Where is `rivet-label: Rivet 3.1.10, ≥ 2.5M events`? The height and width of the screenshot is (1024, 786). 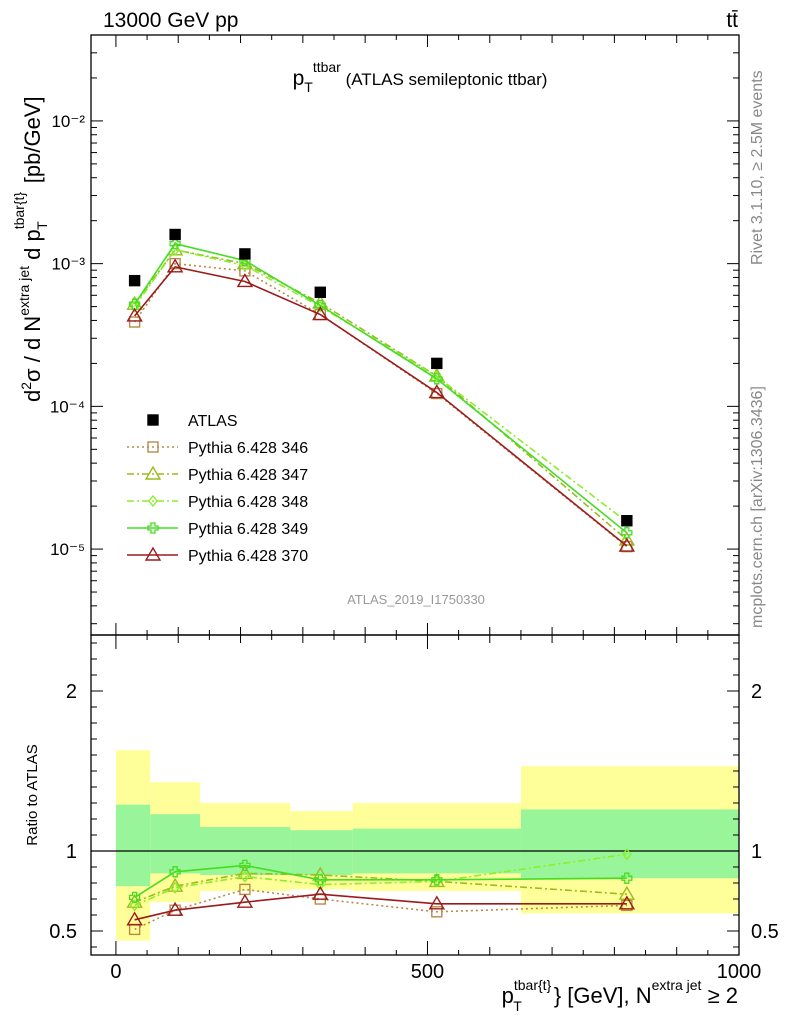
rivet-label: Rivet 3.1.10, ≥ 2.5M events is located at coordinates (757, 167).